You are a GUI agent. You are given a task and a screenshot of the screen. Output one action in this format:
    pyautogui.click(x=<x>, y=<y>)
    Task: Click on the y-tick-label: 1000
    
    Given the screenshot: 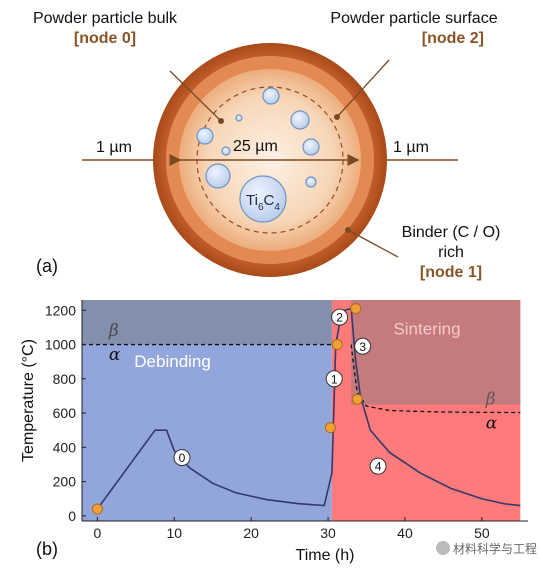 What is the action you would take?
    pyautogui.click(x=60, y=345)
    